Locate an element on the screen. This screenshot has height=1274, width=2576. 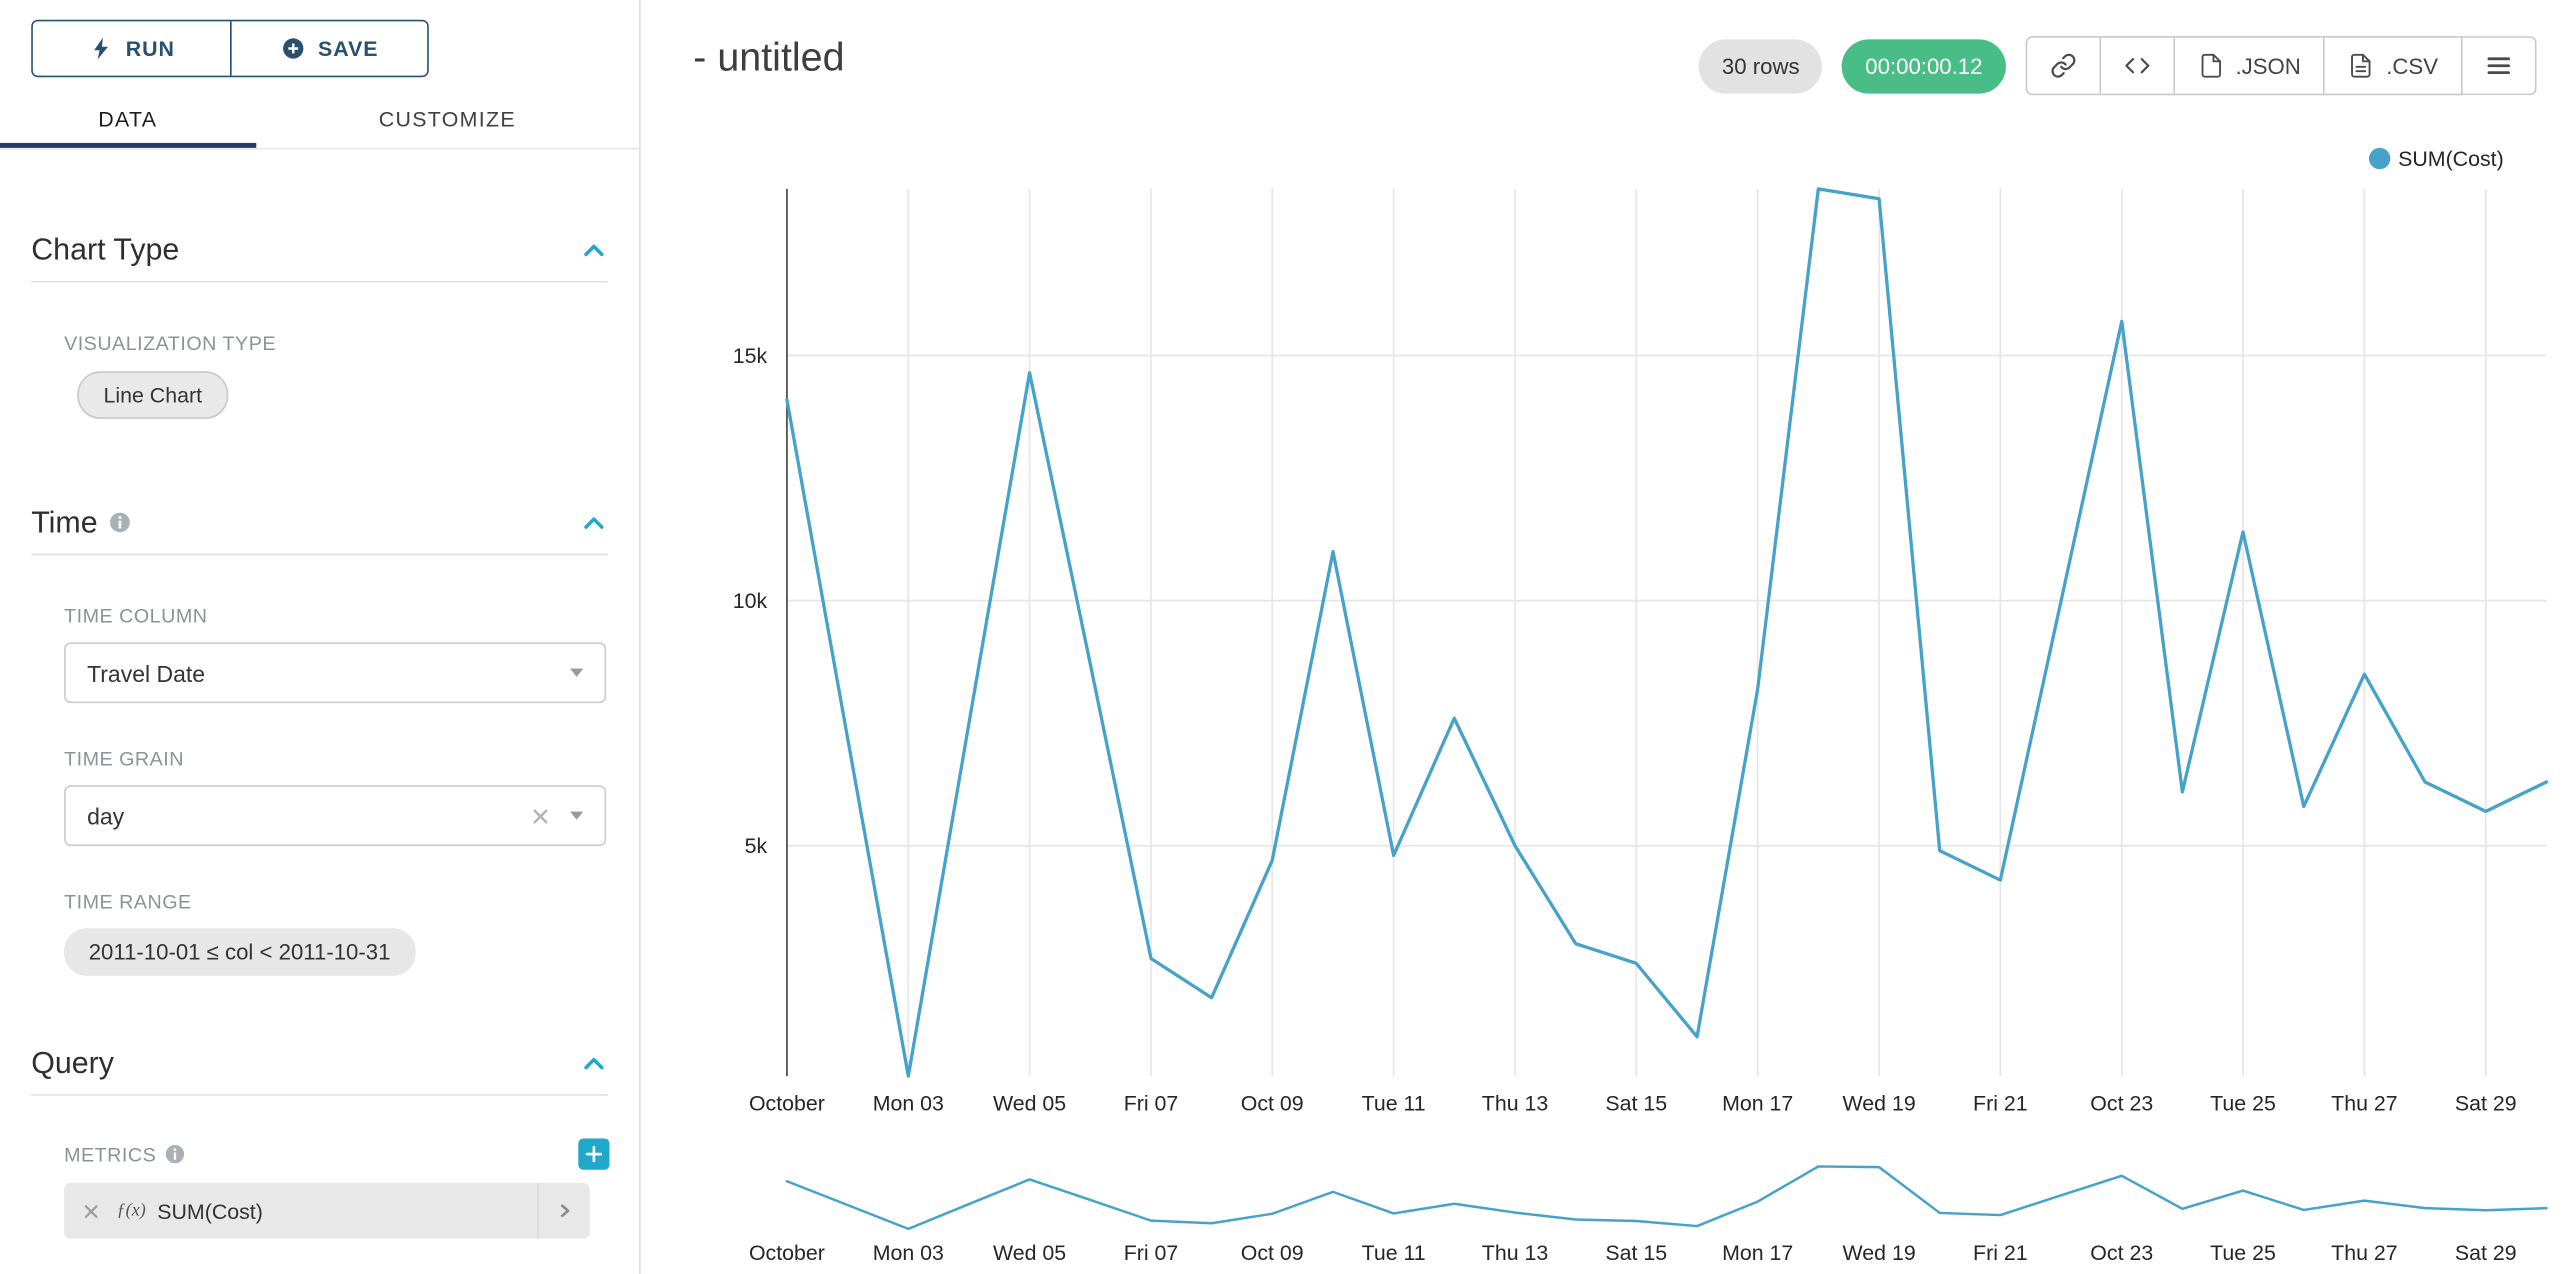
more-menu-button is located at coordinates (2499, 66).